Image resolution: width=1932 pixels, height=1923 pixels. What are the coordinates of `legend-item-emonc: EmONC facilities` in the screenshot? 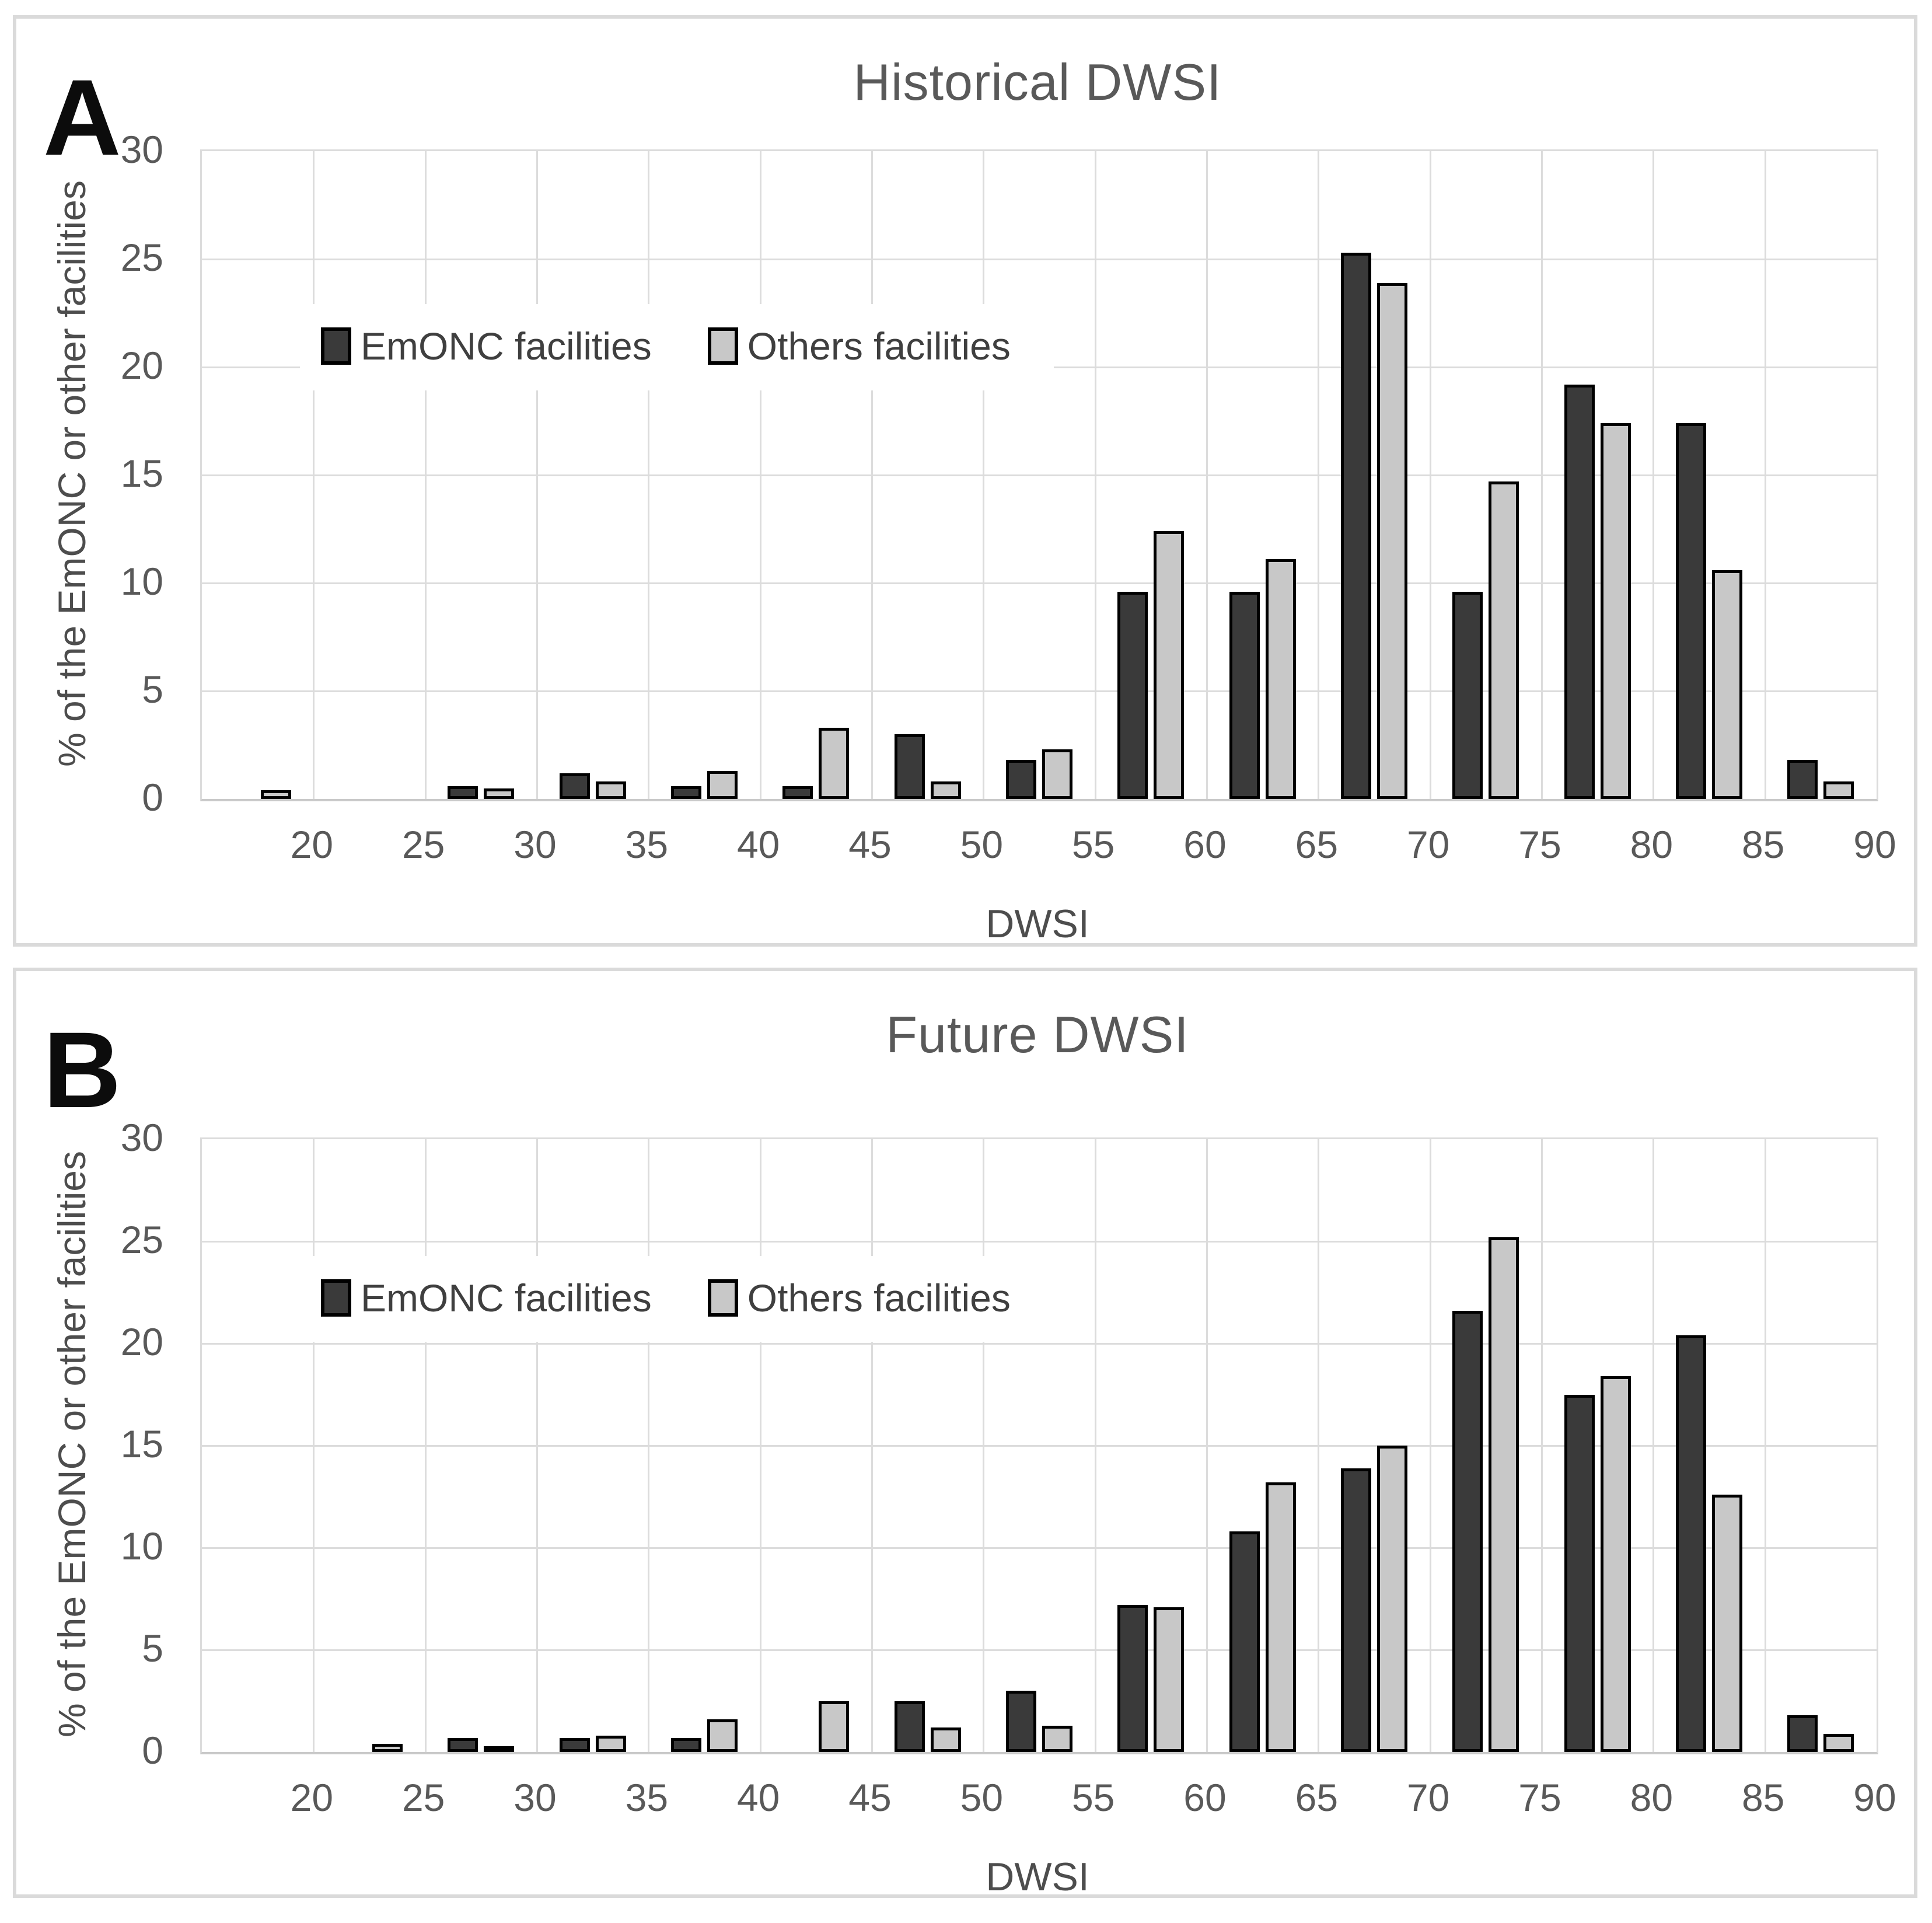 It's located at (486, 346).